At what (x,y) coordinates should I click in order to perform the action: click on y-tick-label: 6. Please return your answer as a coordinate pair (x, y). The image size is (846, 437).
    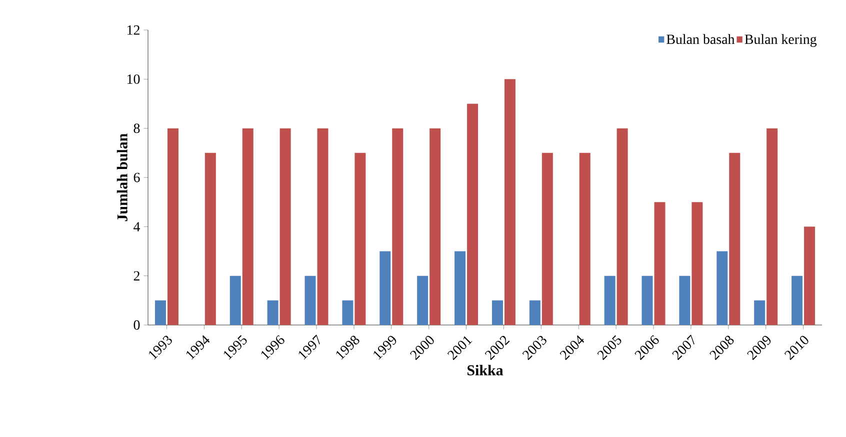
    Looking at the image, I should click on (137, 177).